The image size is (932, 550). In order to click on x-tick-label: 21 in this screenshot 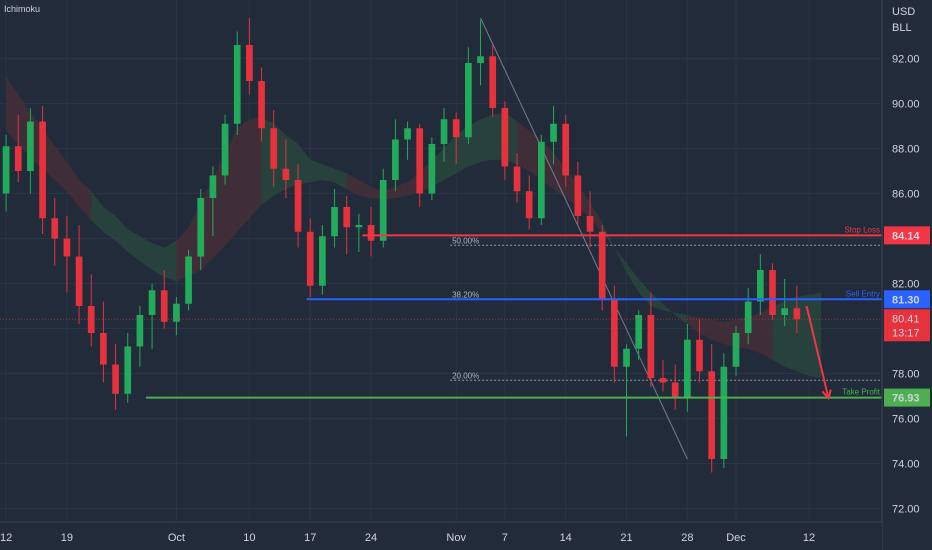, I will do `click(626, 538)`.